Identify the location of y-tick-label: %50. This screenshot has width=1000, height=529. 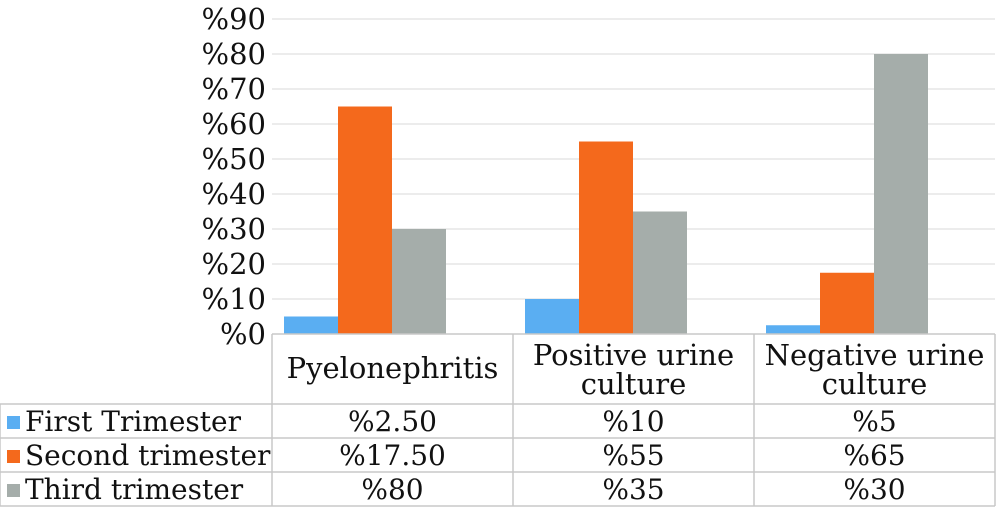
(234, 159).